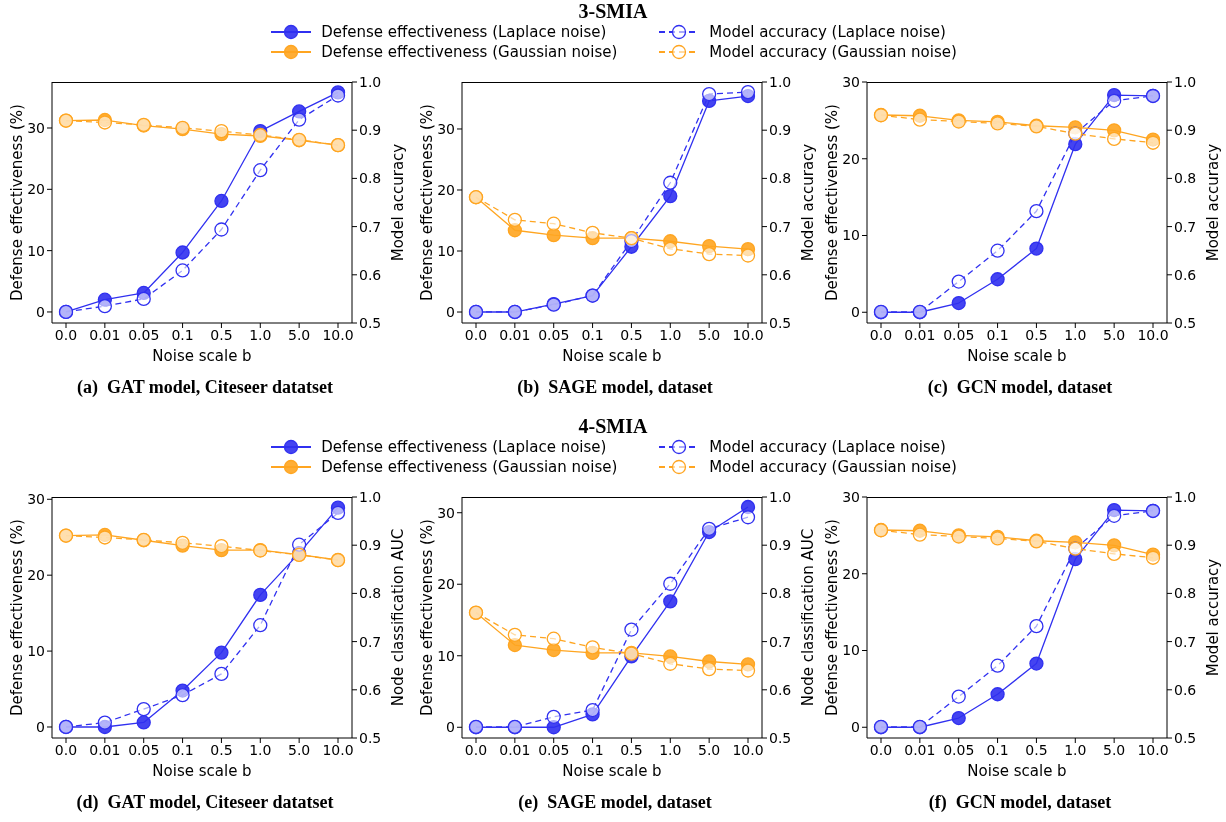 The height and width of the screenshot is (822, 1226). What do you see at coordinates (205, 802) in the screenshot?
I see `text: (d) GAT model, Citeseer datatset` at bounding box center [205, 802].